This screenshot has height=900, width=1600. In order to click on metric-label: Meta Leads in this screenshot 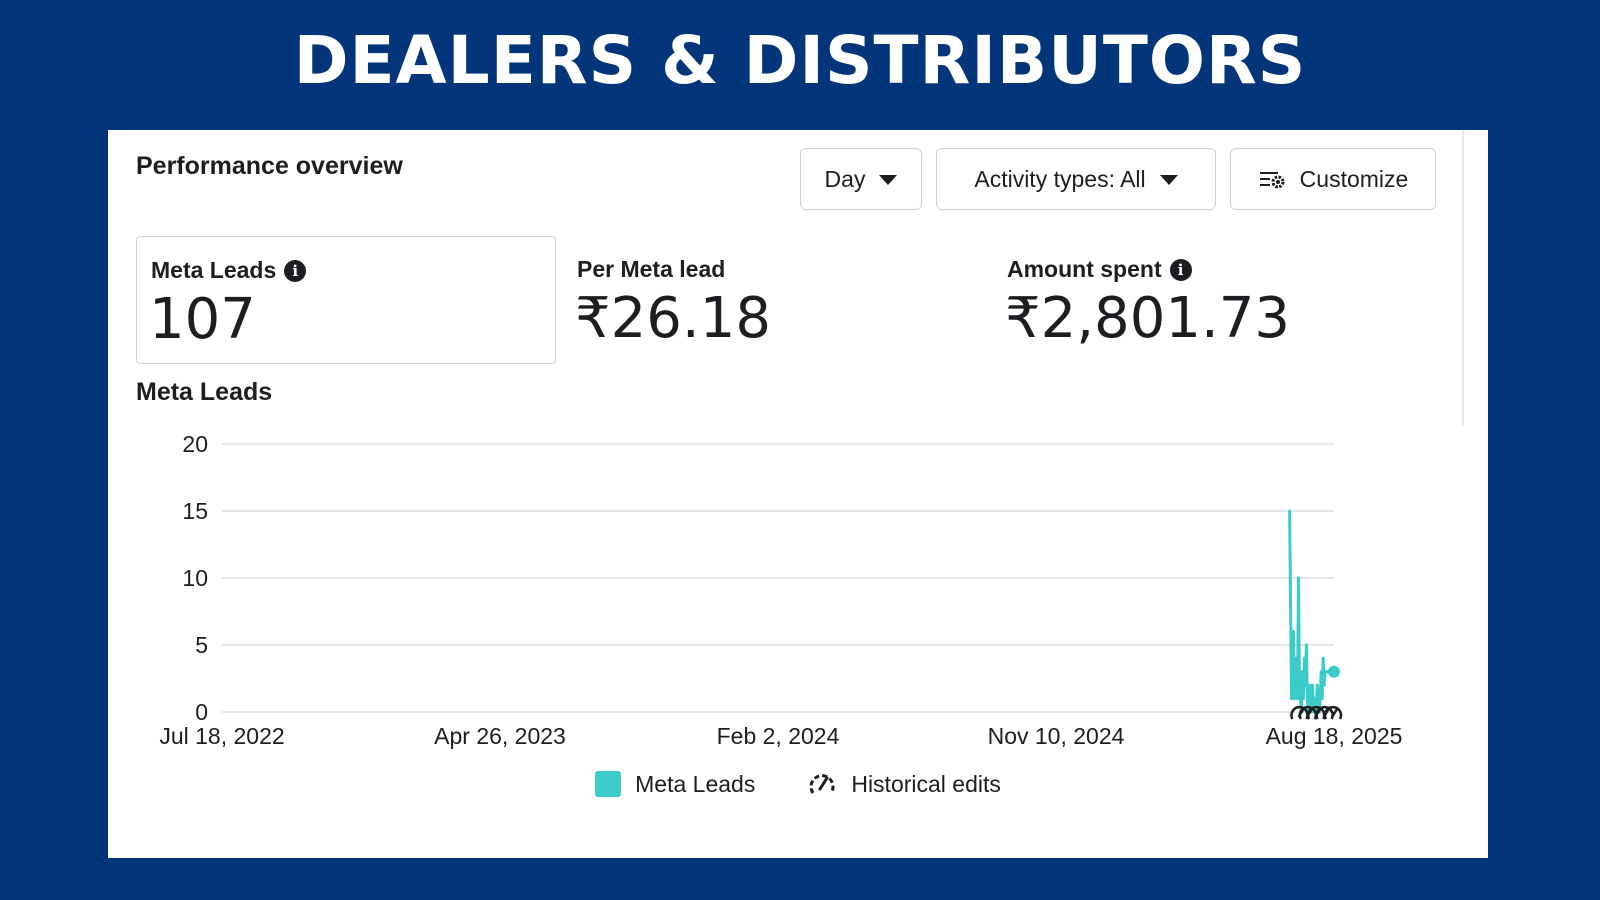, I will do `click(214, 270)`.